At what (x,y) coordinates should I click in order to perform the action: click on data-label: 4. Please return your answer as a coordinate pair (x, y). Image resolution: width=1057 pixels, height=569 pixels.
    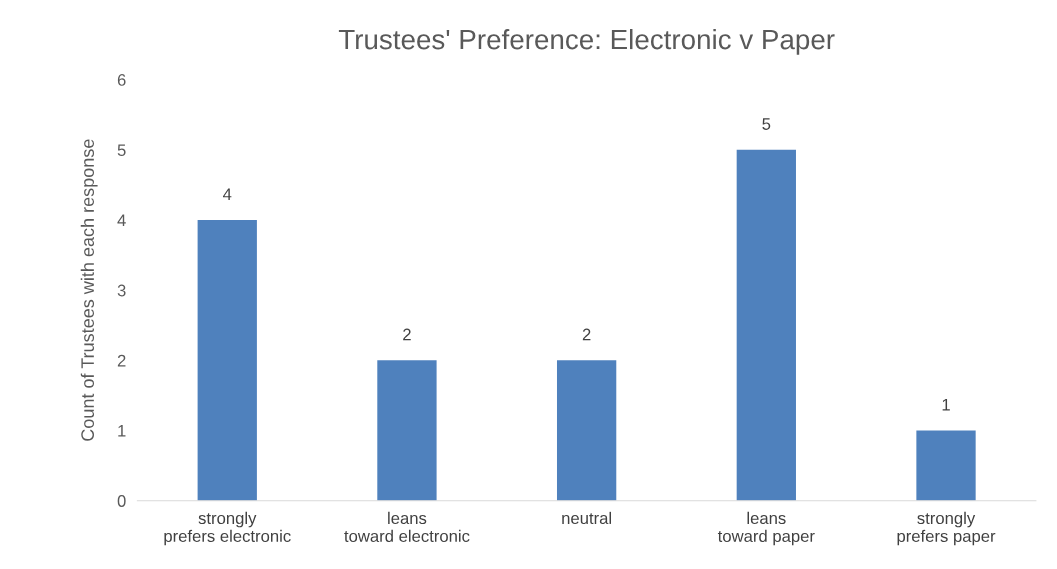
    Looking at the image, I should click on (227, 194).